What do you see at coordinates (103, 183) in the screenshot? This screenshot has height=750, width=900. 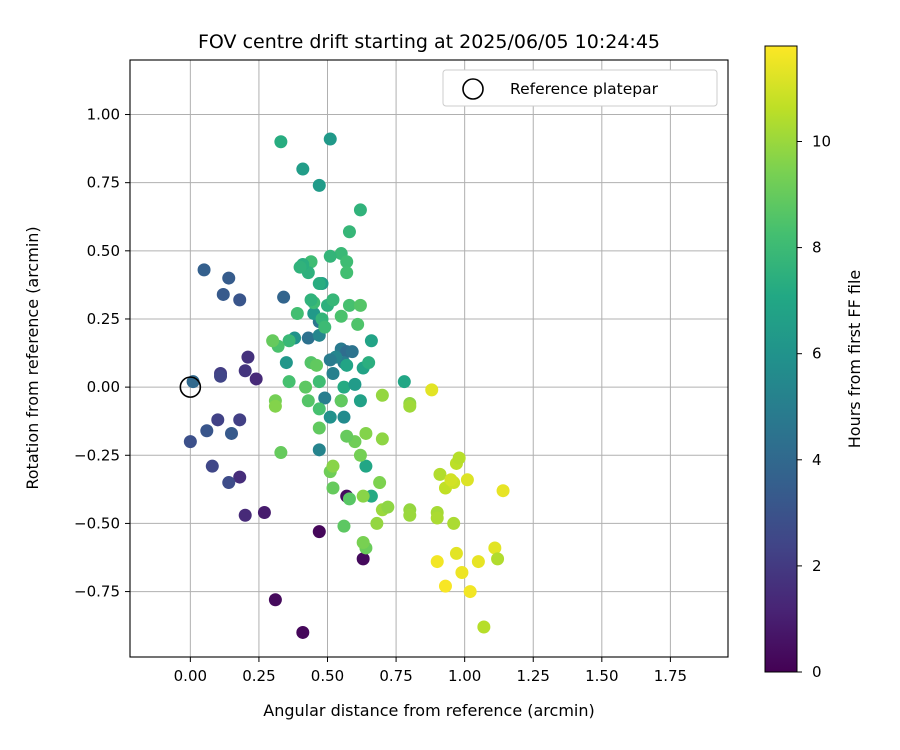 I see `y-tick-label: 0.75` at bounding box center [103, 183].